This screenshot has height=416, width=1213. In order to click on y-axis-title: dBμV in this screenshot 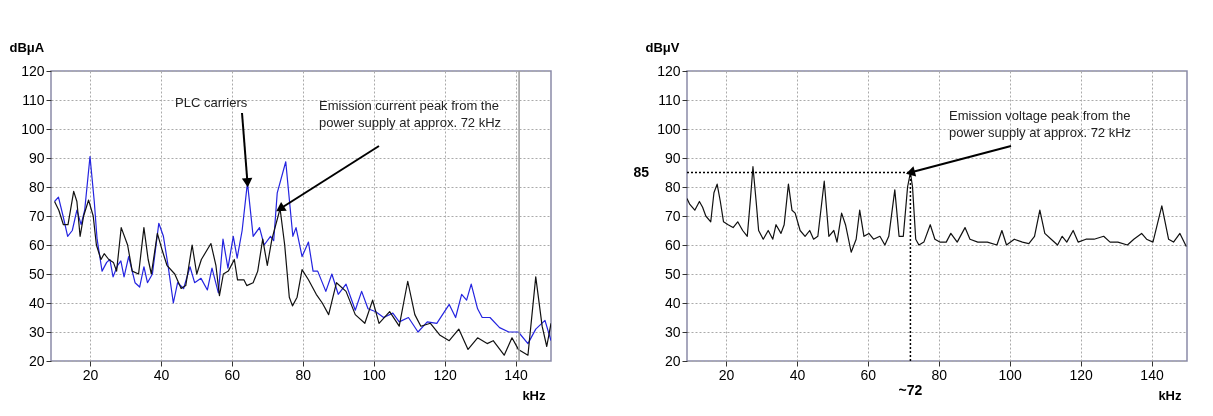, I will do `click(662, 47)`.